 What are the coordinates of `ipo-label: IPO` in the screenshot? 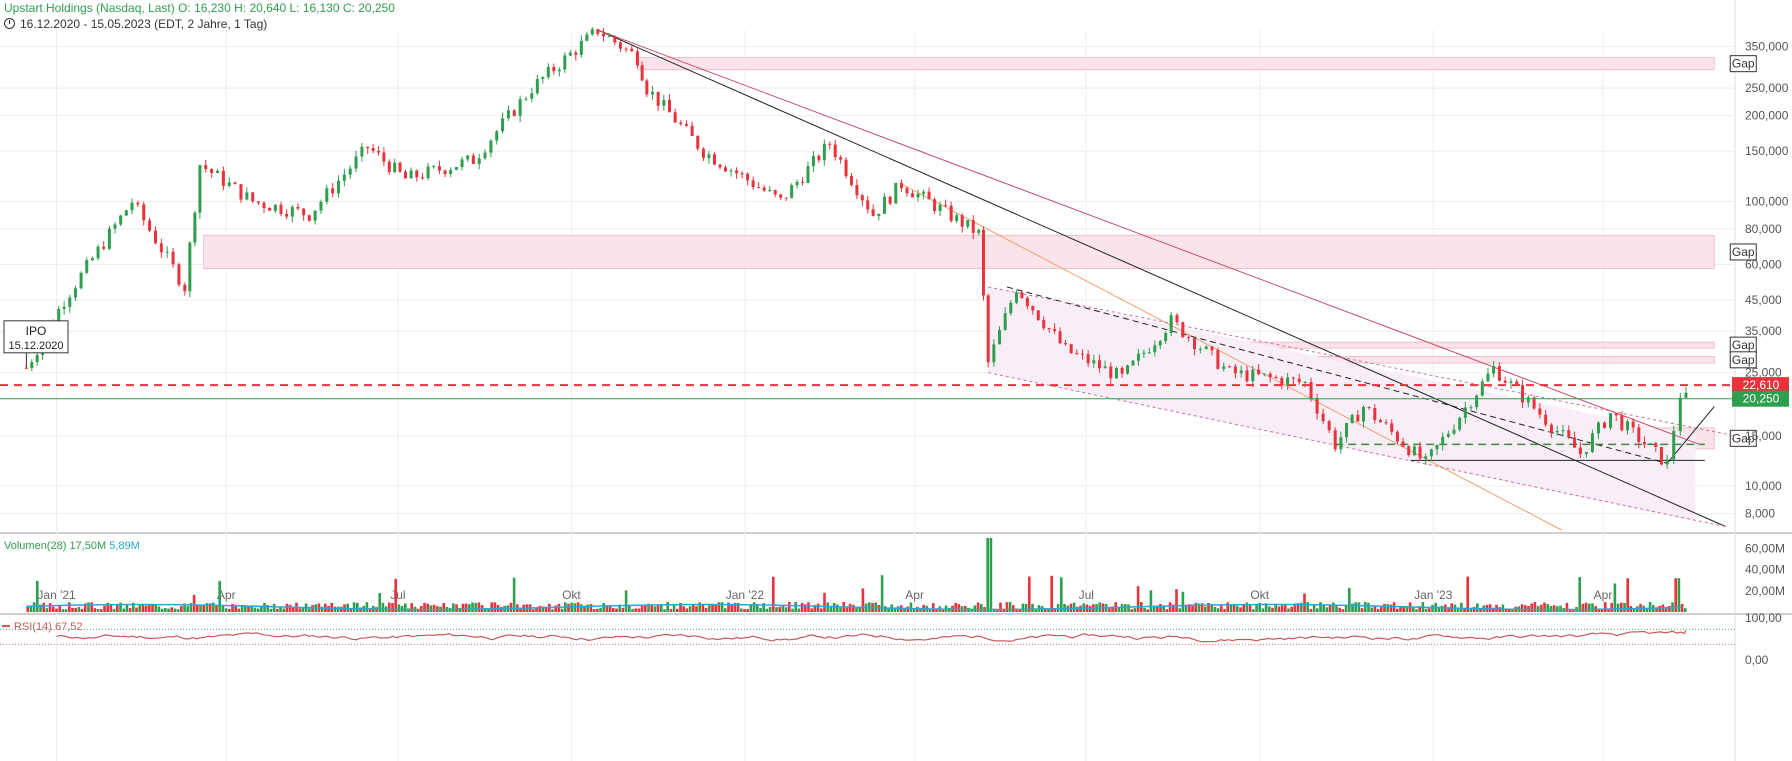 It's located at (36, 331).